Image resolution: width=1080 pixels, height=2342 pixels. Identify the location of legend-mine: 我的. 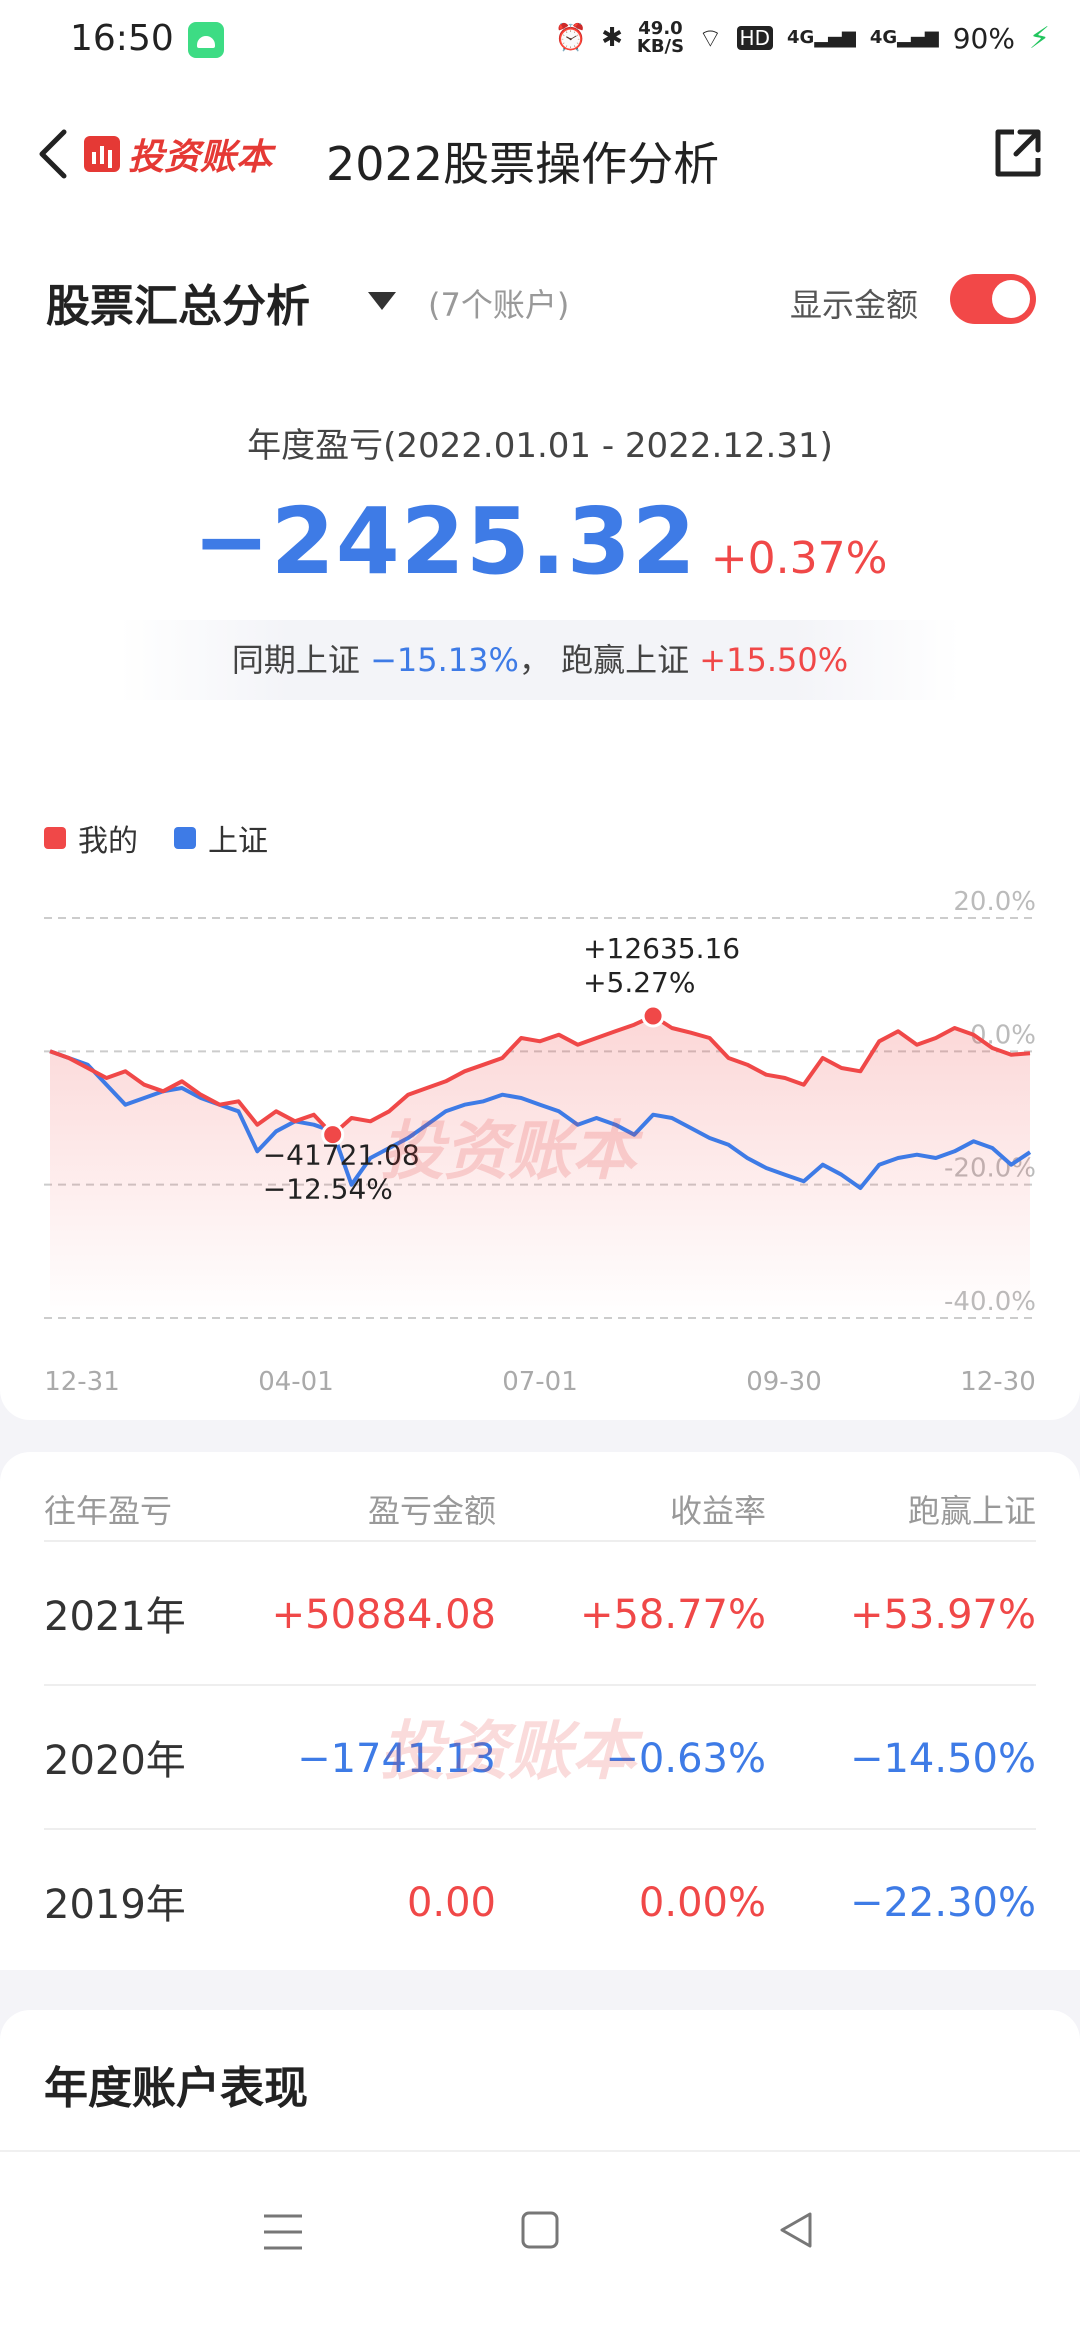
(108, 841).